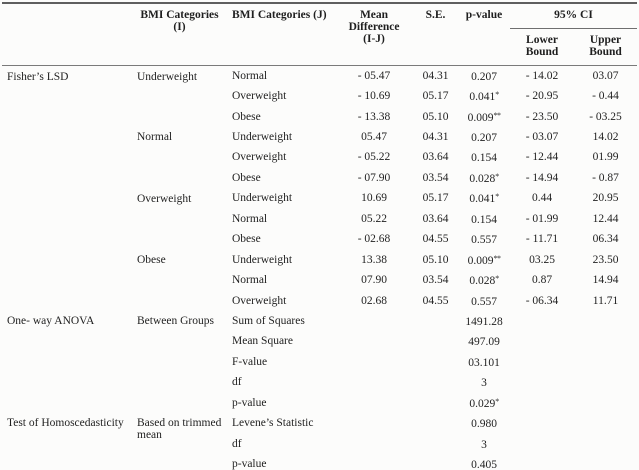 The width and height of the screenshot is (639, 470). I want to click on cell-p-value: 0.207, so click(484, 137).